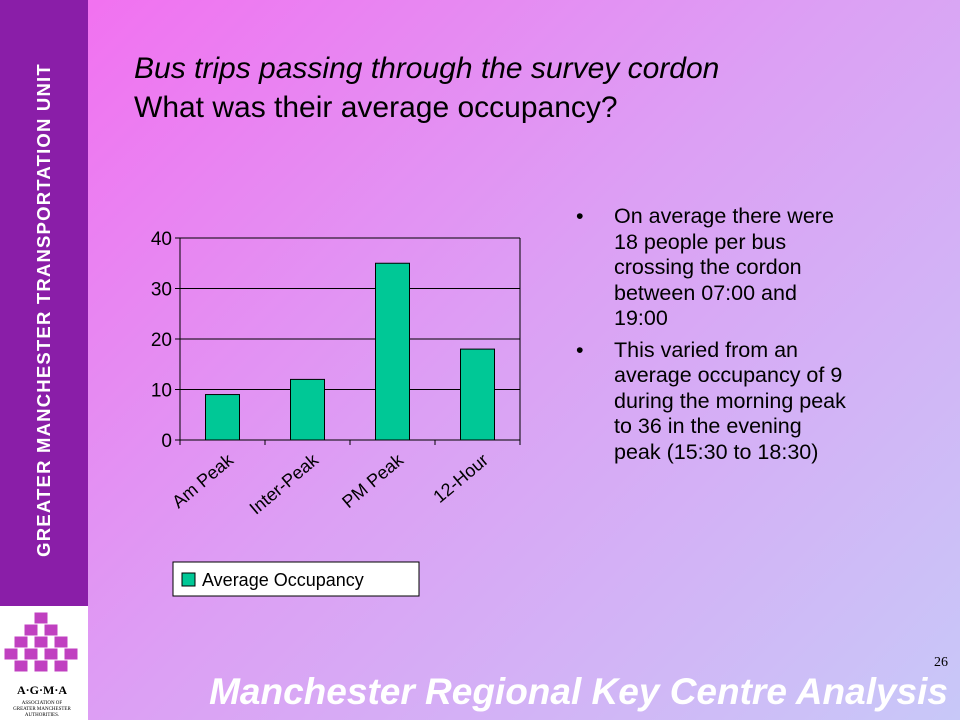 This screenshot has height=720, width=960. What do you see at coordinates (284, 483) in the screenshot?
I see `x-tick-label: Inter-Peak` at bounding box center [284, 483].